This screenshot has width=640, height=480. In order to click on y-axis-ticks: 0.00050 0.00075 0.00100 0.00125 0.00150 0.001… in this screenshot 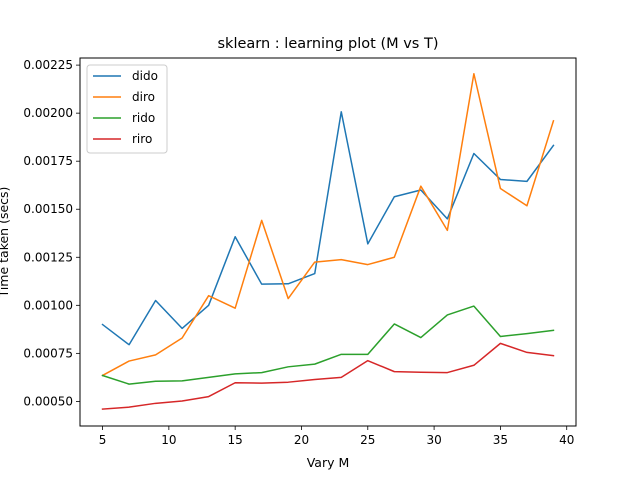, I will do `click(51, 233)`.